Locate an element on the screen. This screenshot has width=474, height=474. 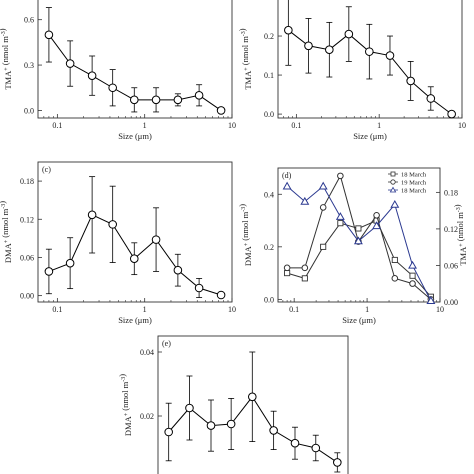
y-right-axis-label: TMA+ (nmol m-3) is located at coordinates (460, 234).